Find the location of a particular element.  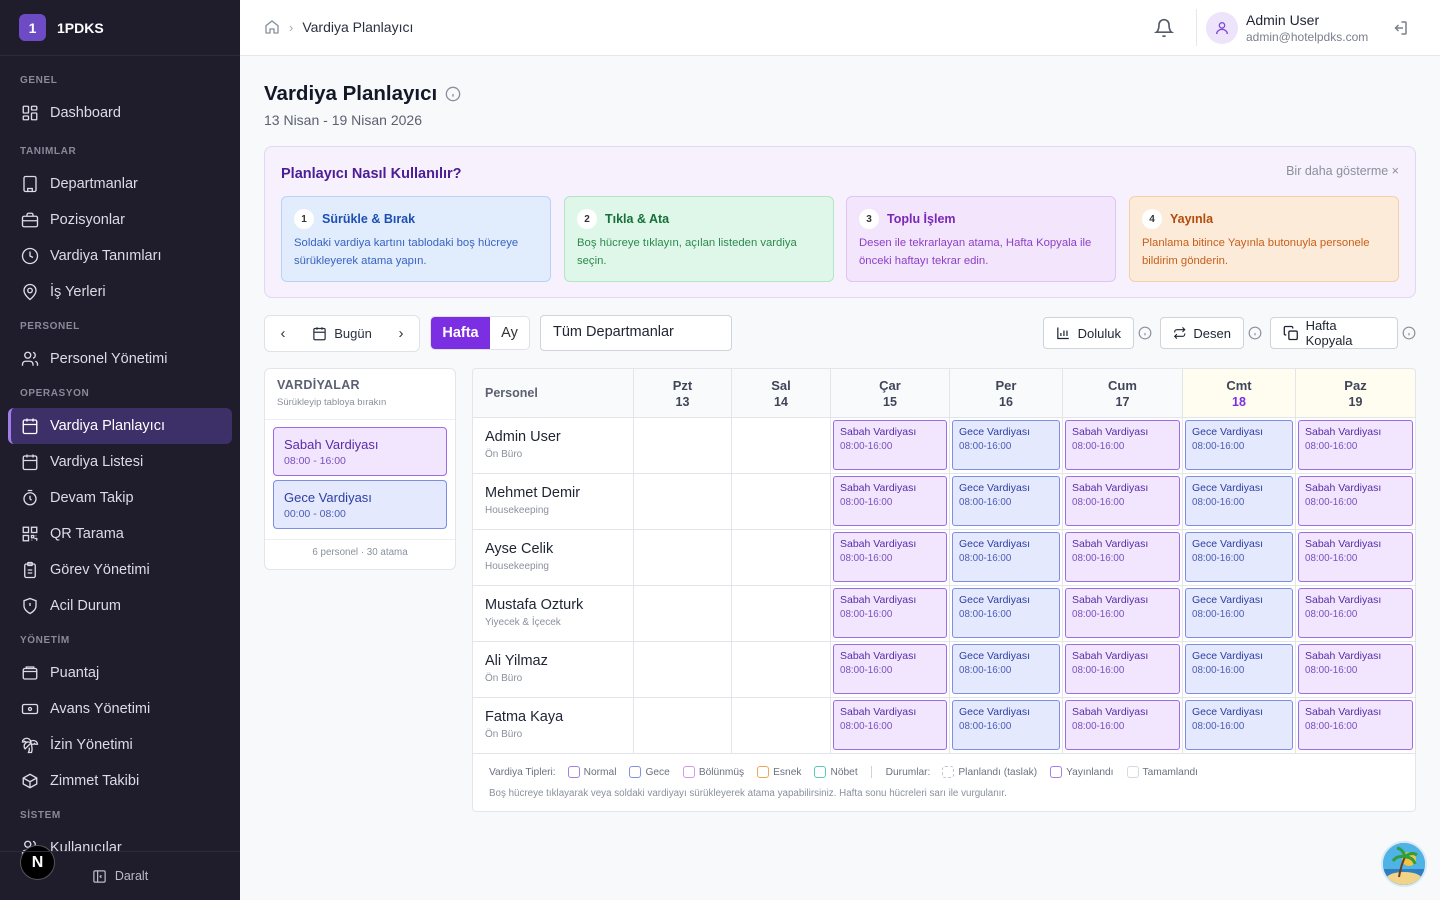

sidebar-item-i-ş-yerleri: İş Yerleri is located at coordinates (120, 292).